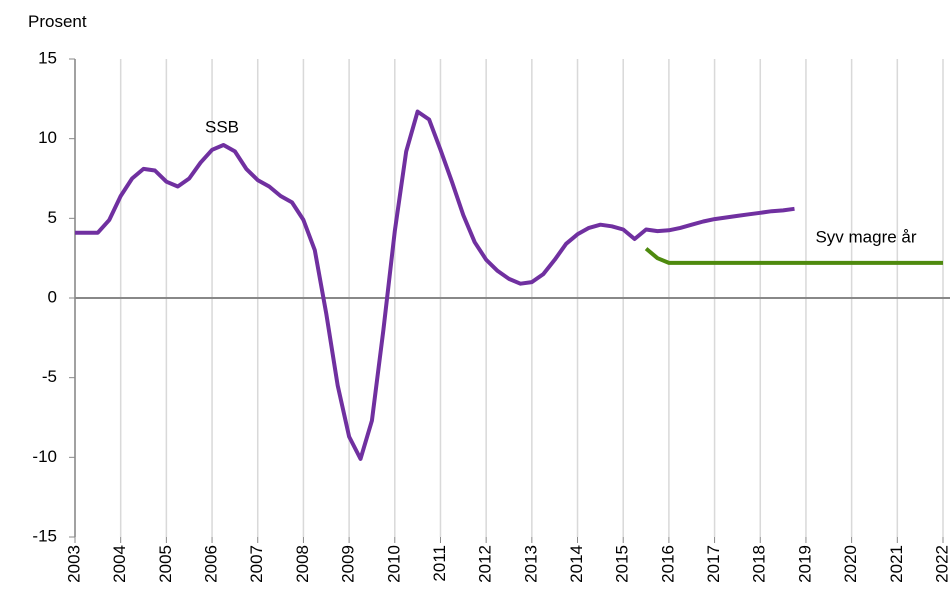 The height and width of the screenshot is (594, 950). What do you see at coordinates (485, 564) in the screenshot?
I see `x-tick-label: 2012` at bounding box center [485, 564].